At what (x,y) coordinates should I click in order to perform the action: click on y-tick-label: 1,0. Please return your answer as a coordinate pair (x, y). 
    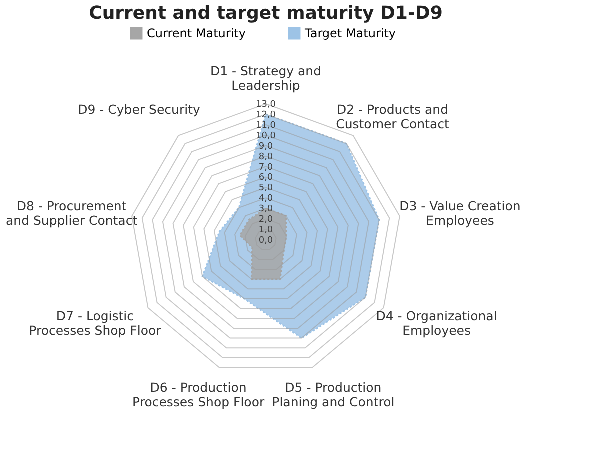
    Looking at the image, I should click on (266, 231).